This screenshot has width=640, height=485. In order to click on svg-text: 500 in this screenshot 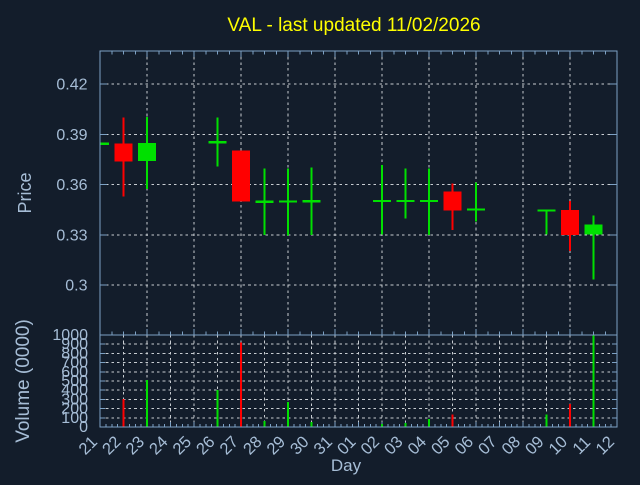, I will do `click(74, 381)`.